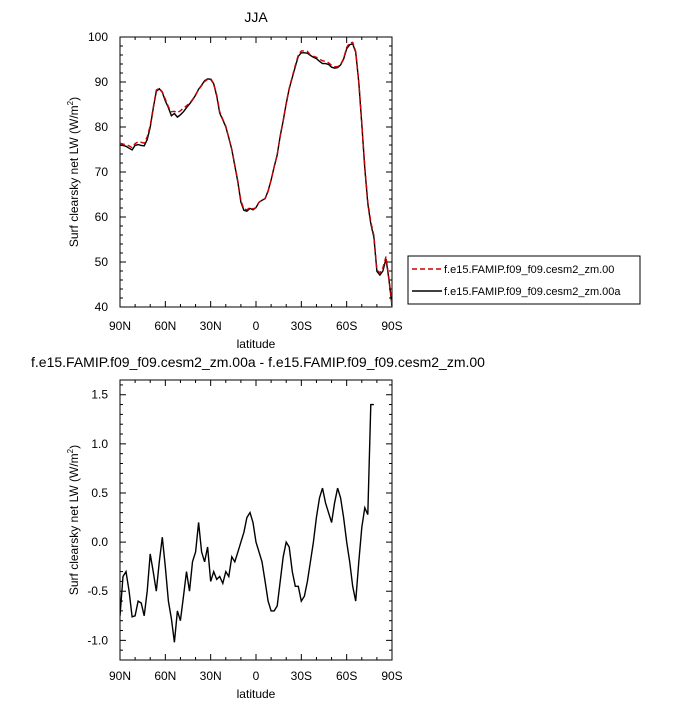 The height and width of the screenshot is (708, 690). Describe the element at coordinates (99, 542) in the screenshot. I see `y-tick-label: 0.0` at that location.